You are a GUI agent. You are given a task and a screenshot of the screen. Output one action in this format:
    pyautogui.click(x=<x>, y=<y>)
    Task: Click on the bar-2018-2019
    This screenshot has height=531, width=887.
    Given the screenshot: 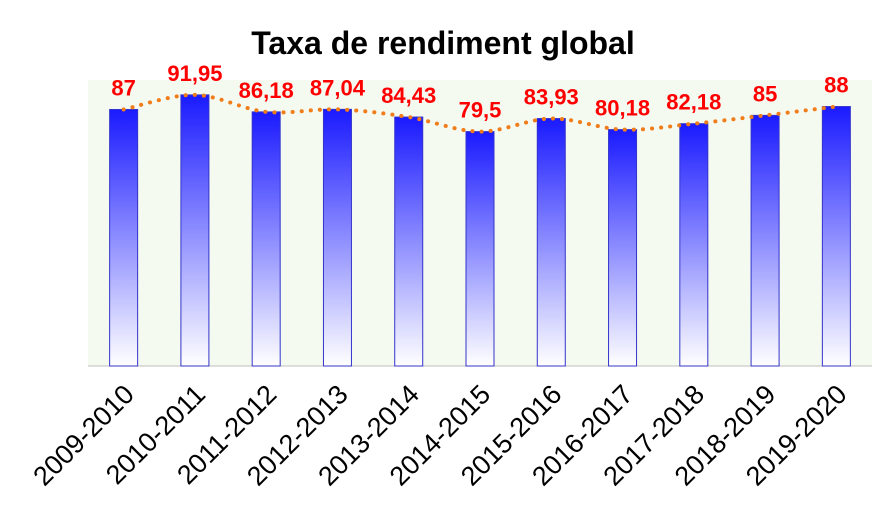 What is the action you would take?
    pyautogui.click(x=765, y=240)
    